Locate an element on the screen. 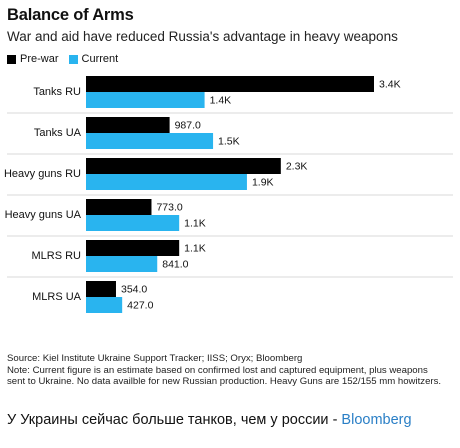 The height and width of the screenshot is (448, 460). bar-current-tanks-ru is located at coordinates (145, 100).